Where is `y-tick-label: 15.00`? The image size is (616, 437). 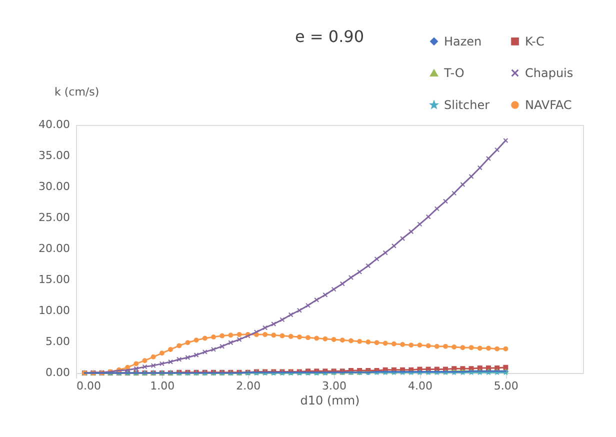
y-tick-label: 15.00 is located at coordinates (54, 279).